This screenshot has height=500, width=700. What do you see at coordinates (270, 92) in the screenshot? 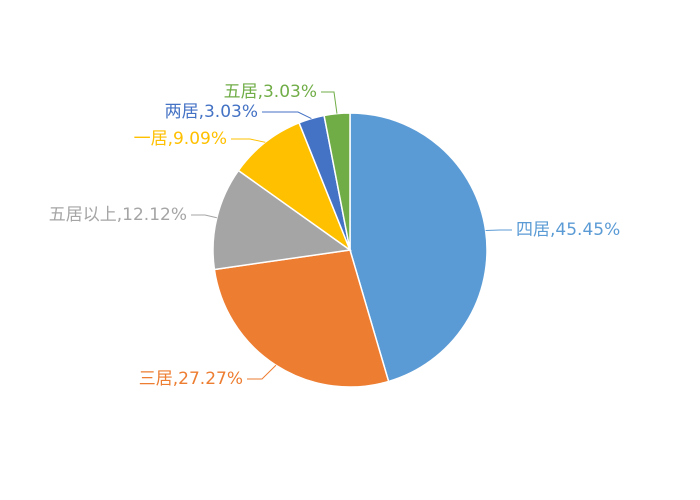
I see `data-label: 五居,3.03%` at bounding box center [270, 92].